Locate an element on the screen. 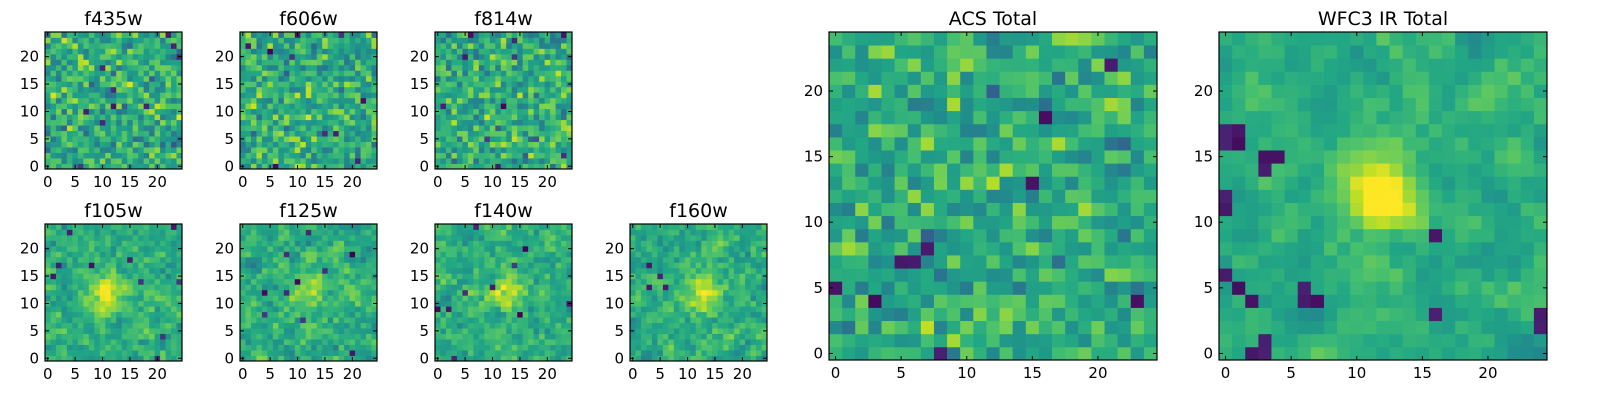  x-tick-label: 20 is located at coordinates (157, 374).